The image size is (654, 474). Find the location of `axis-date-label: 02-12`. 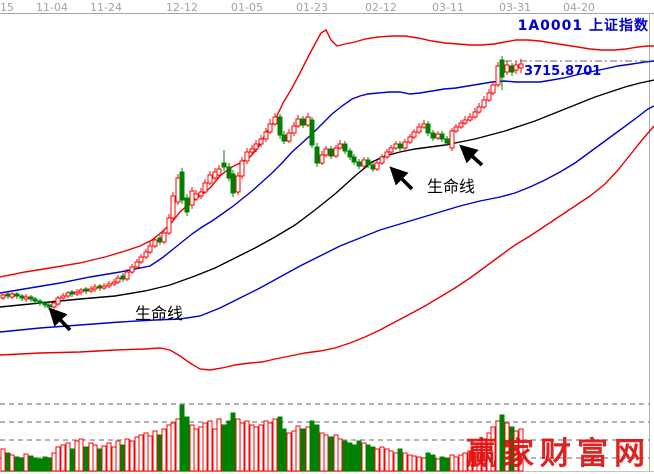

axis-date-label: 02-12 is located at coordinates (381, 7).